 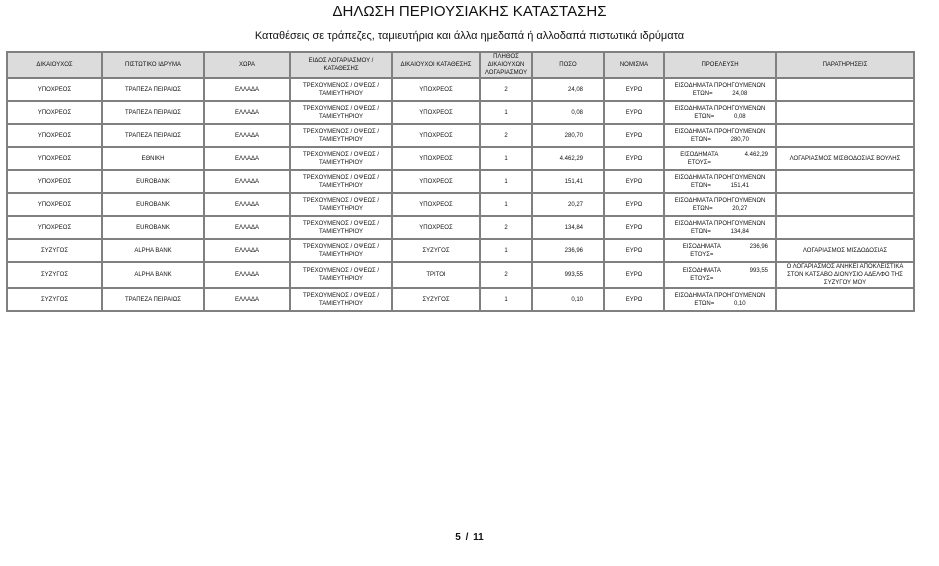 I want to click on cell-origin: ΕΙΣΟΔΗΜΑΤΑ ΠΡΟΗΓΟΥΜΕΝΩΝ ΕΤΩΝ= 20,27, so click(x=720, y=204).